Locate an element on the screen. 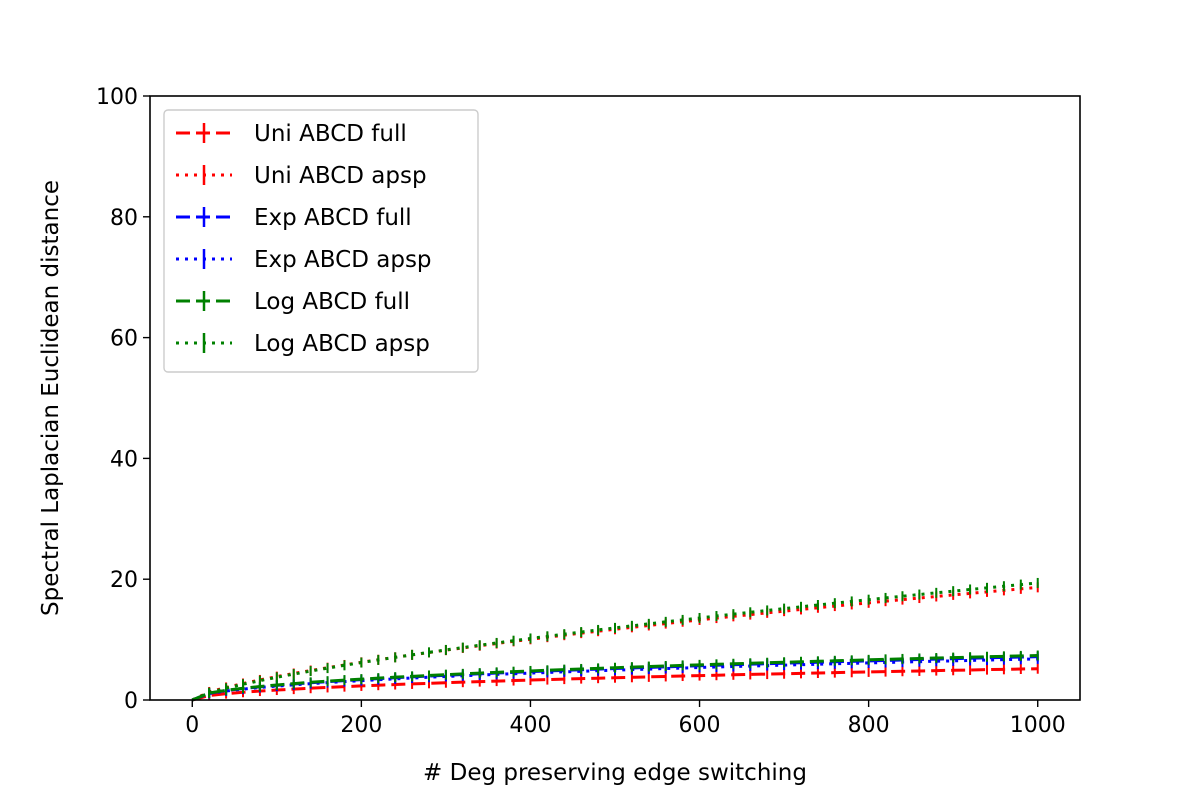  legend-item-0: Uni ABCD full is located at coordinates (291, 134).